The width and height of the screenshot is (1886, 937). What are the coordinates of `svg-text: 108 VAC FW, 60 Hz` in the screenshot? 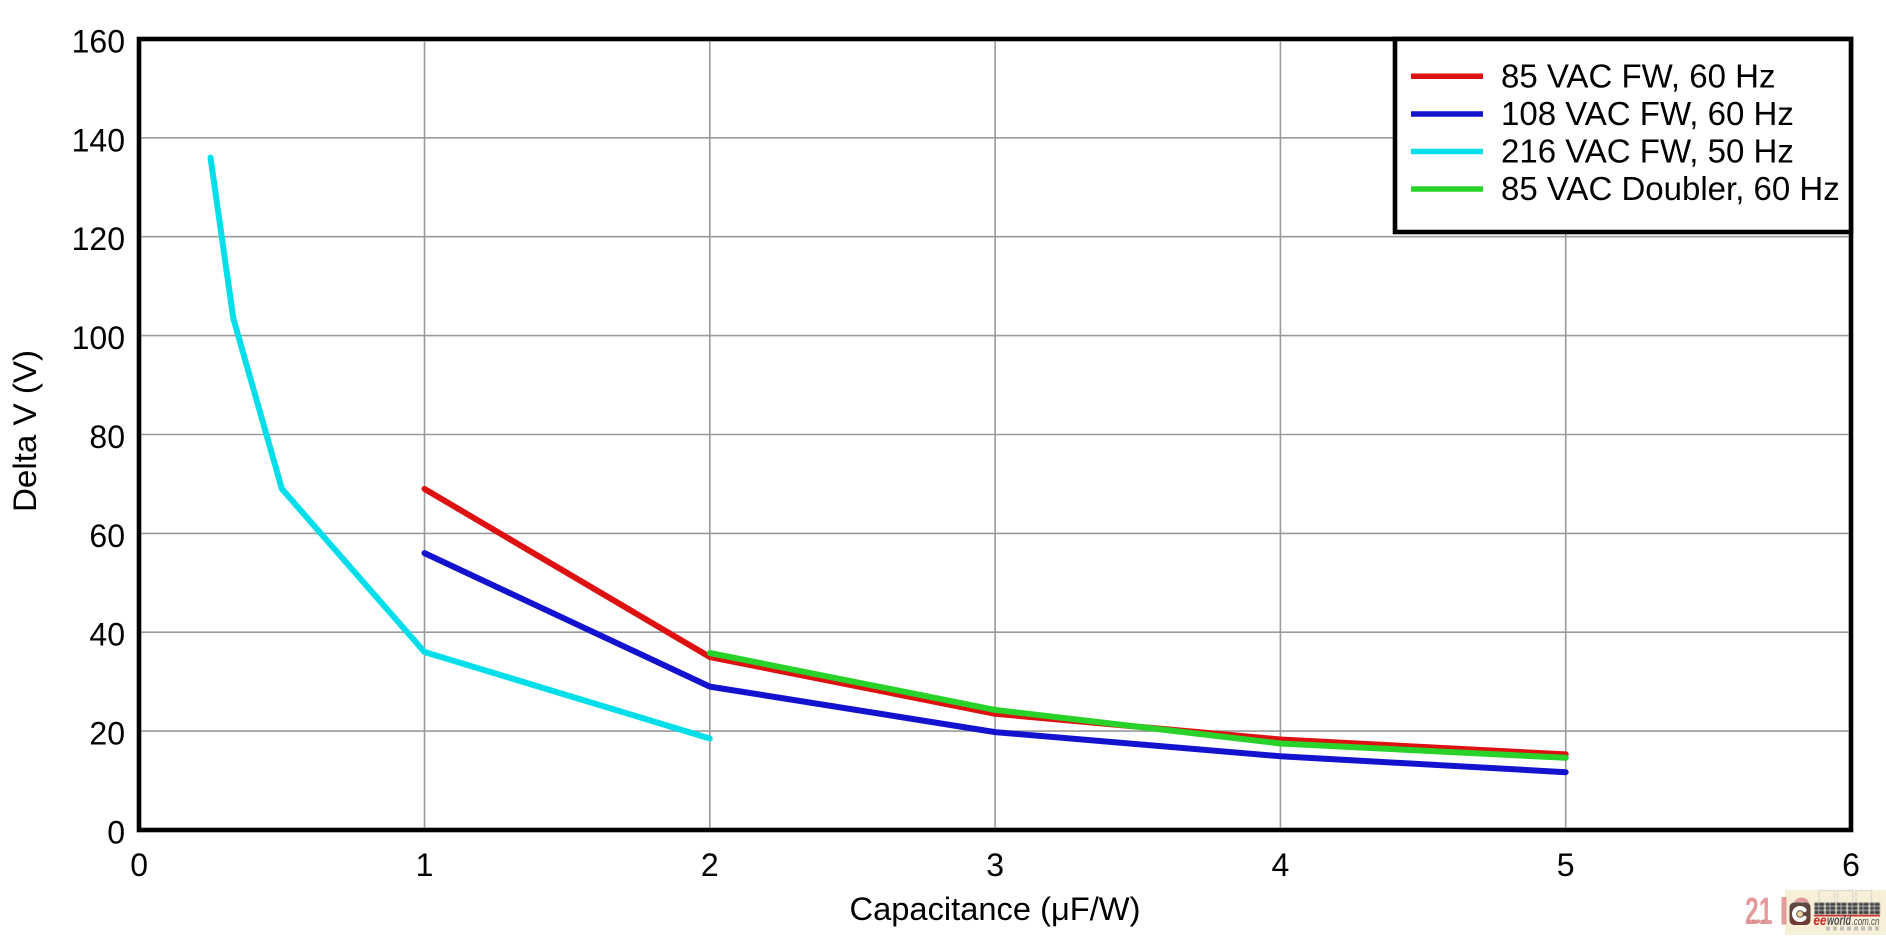 It's located at (1647, 113).